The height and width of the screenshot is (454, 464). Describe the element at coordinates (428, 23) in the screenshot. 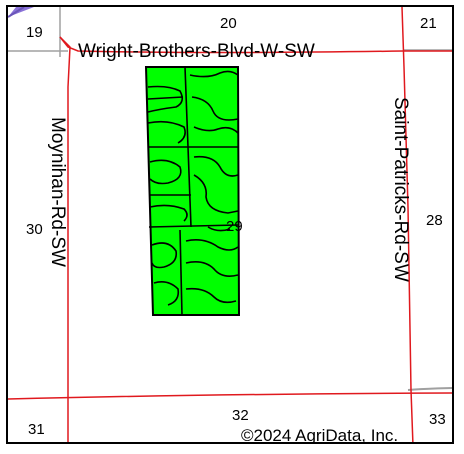

I see `section-number: 21` at that location.